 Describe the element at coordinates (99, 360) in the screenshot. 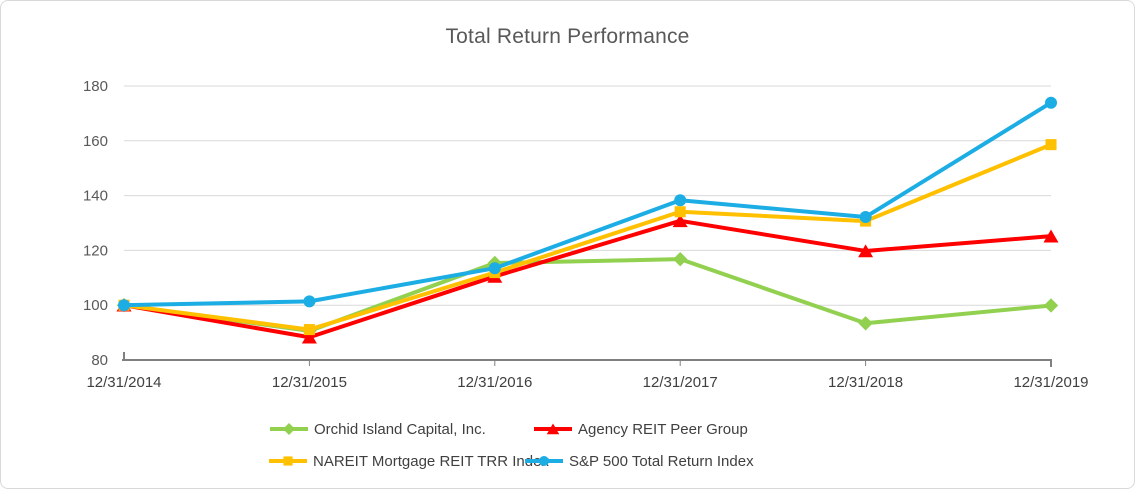

I see `y-tick-label: 80` at that location.